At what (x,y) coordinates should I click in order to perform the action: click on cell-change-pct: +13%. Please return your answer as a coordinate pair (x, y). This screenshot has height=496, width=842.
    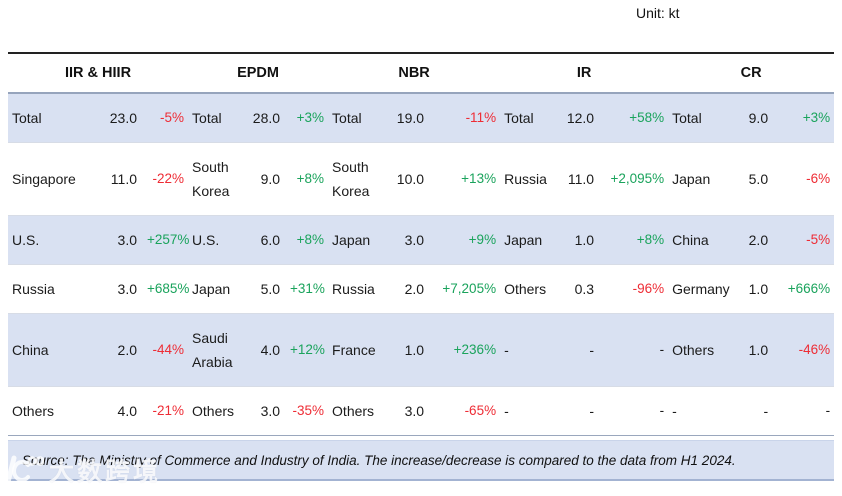
    Looking at the image, I should click on (479, 178).